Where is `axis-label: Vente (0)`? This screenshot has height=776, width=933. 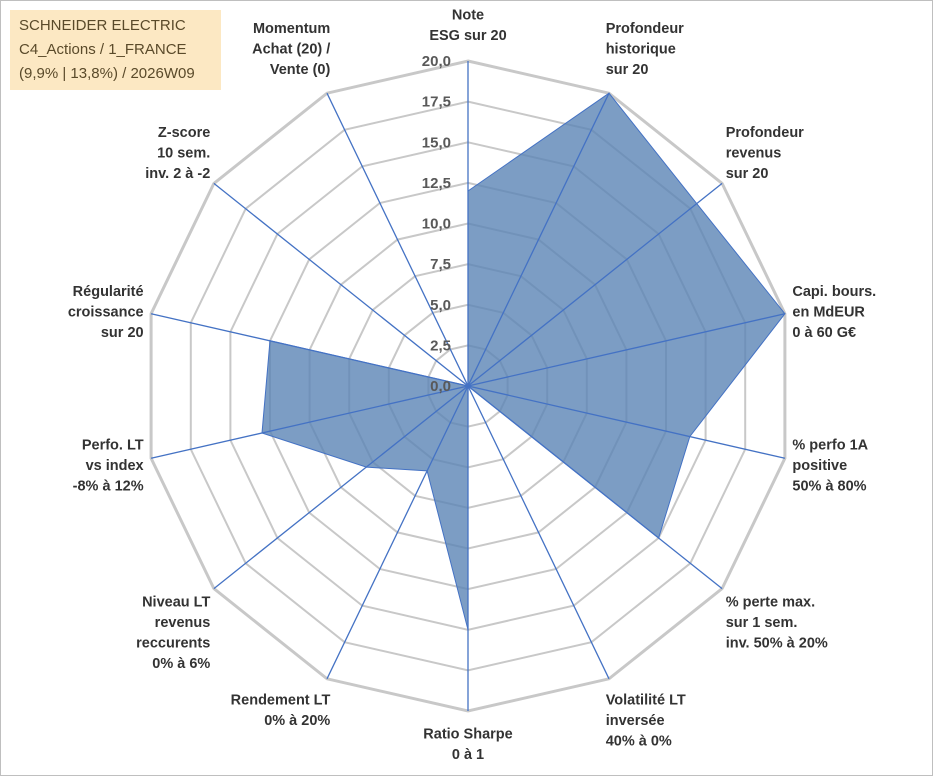 axis-label: Vente (0) is located at coordinates (300, 70).